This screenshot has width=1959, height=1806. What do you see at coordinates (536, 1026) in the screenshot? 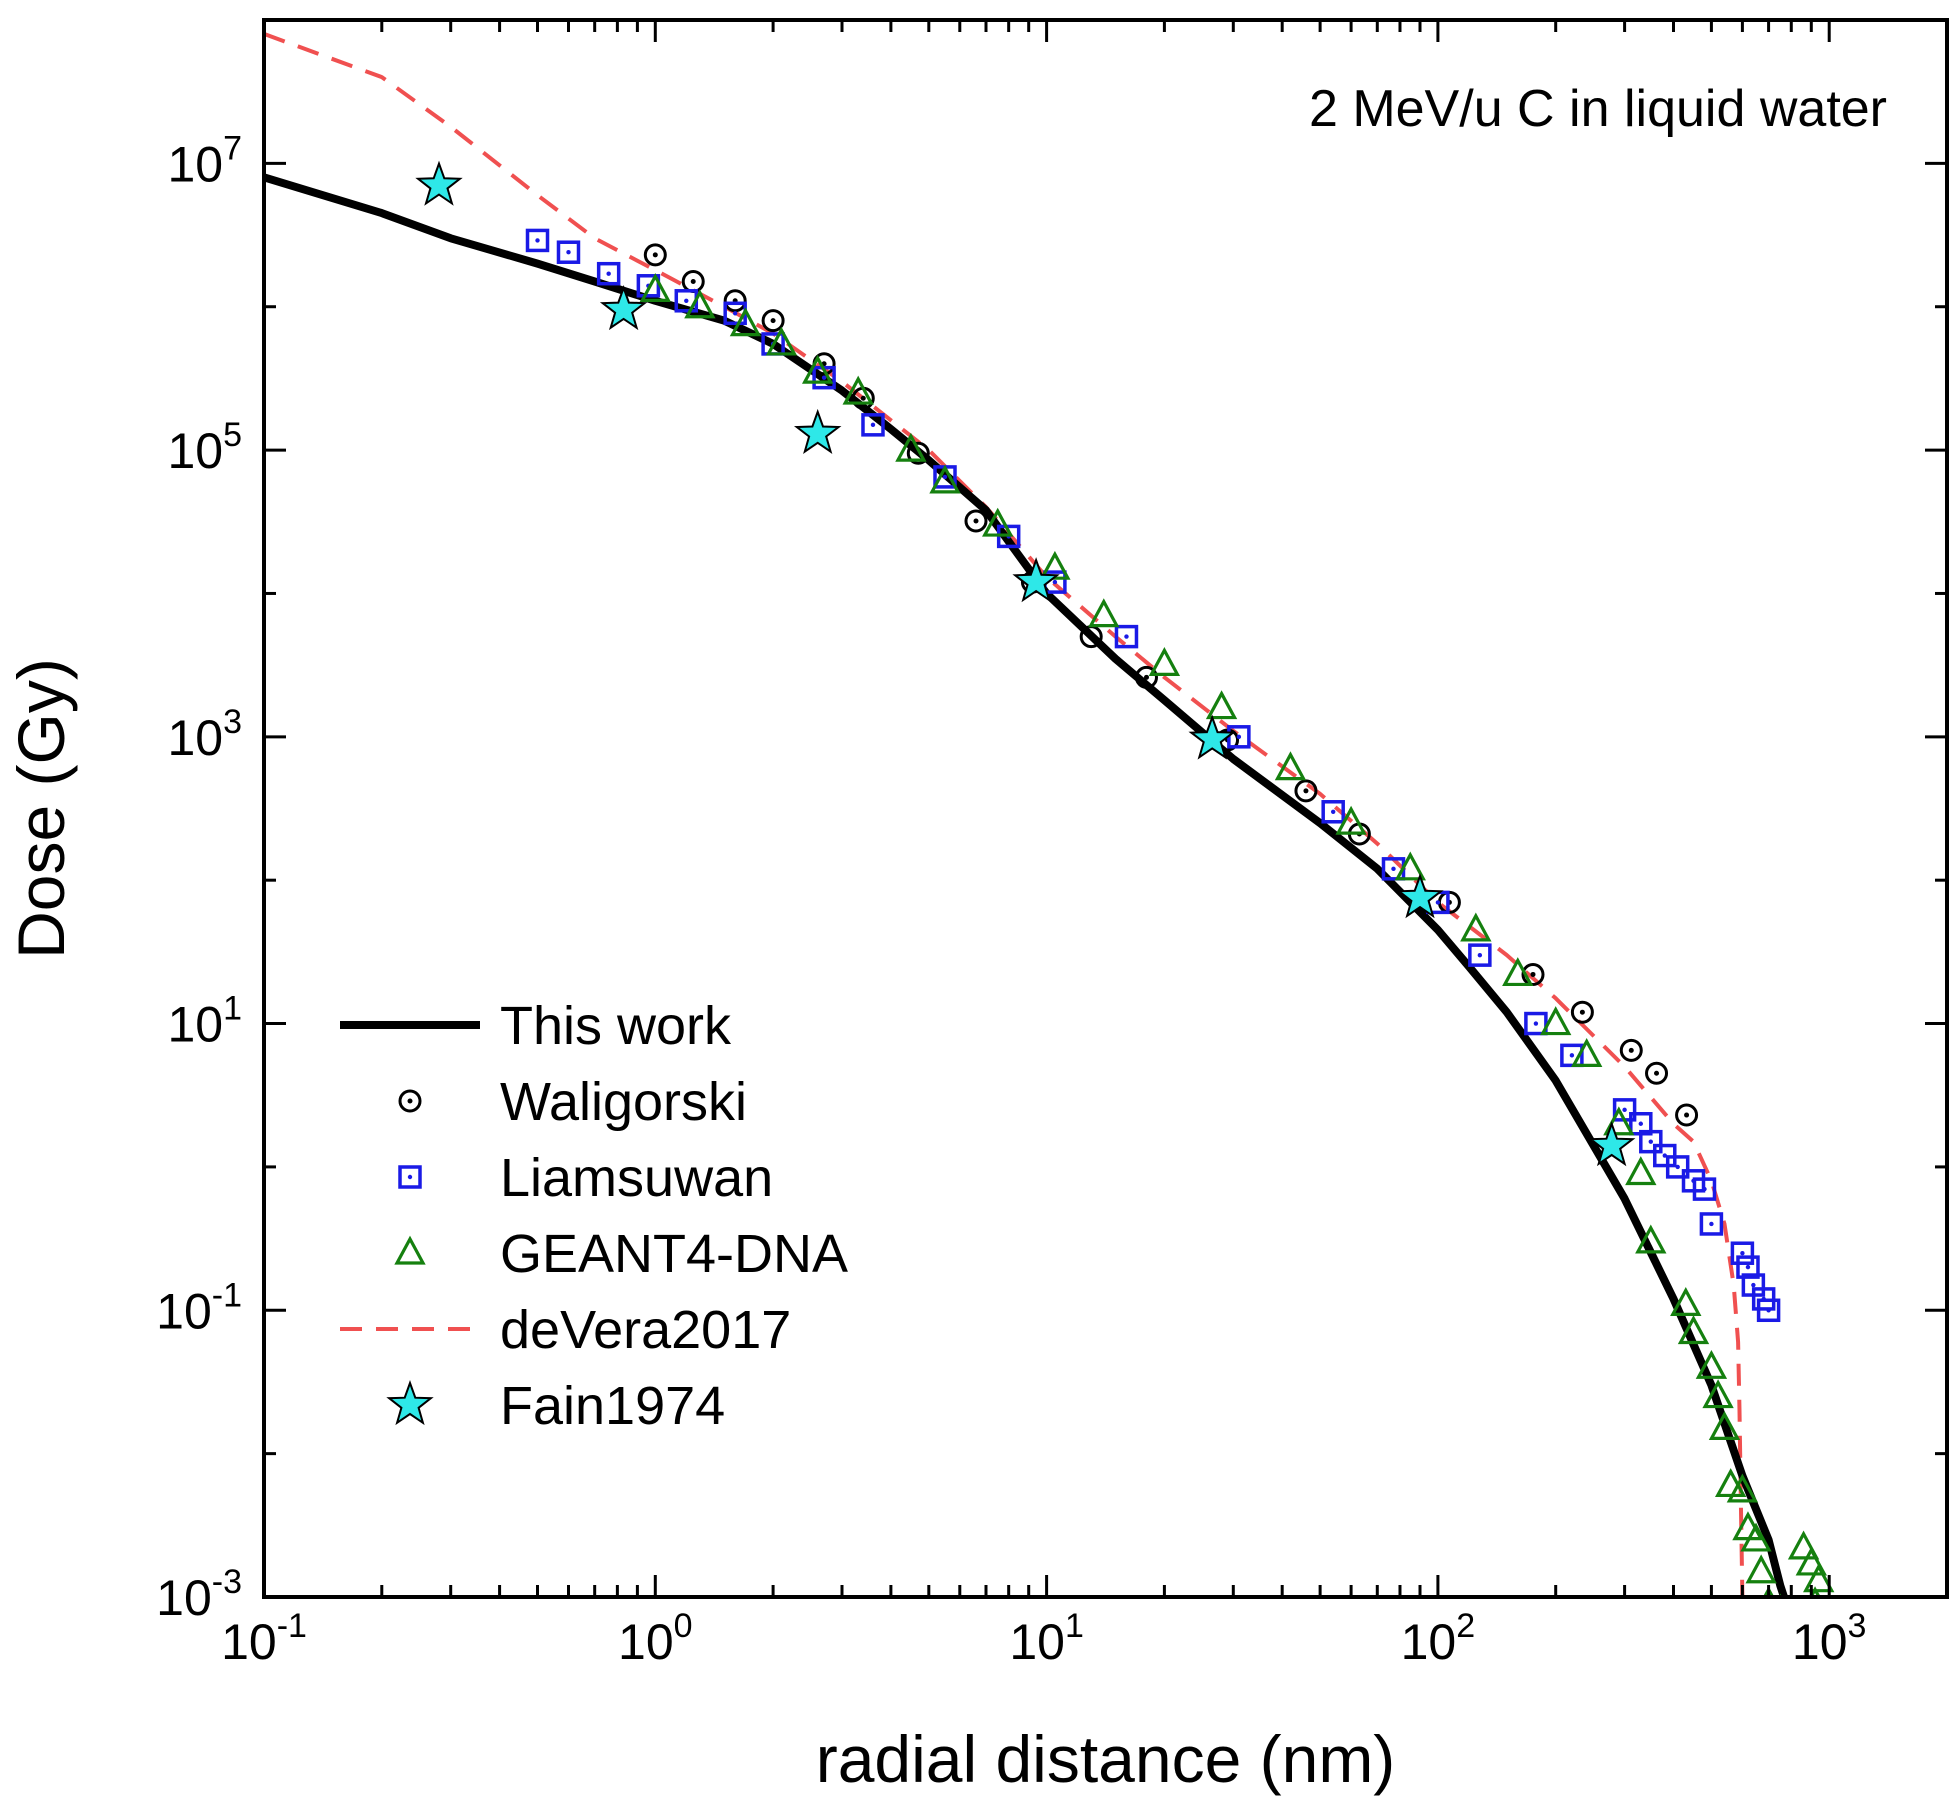
I see `legend-item-this-work: This work` at bounding box center [536, 1026].